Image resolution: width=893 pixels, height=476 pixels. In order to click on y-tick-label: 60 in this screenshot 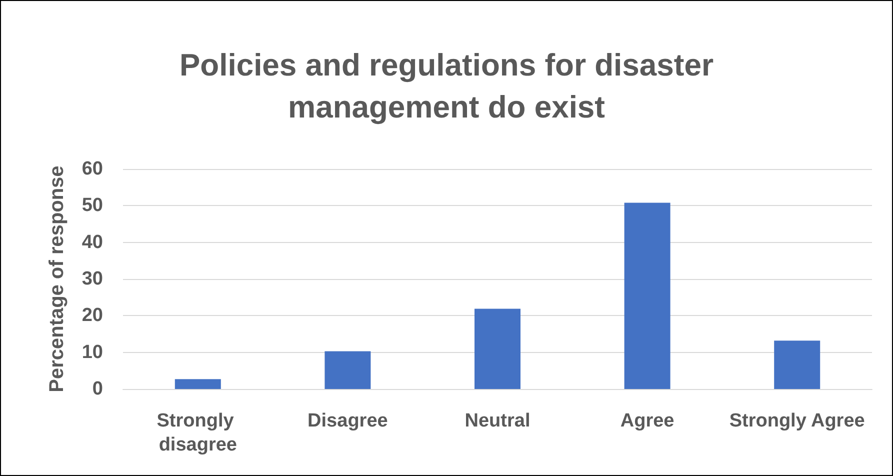, I will do `click(92, 169)`.